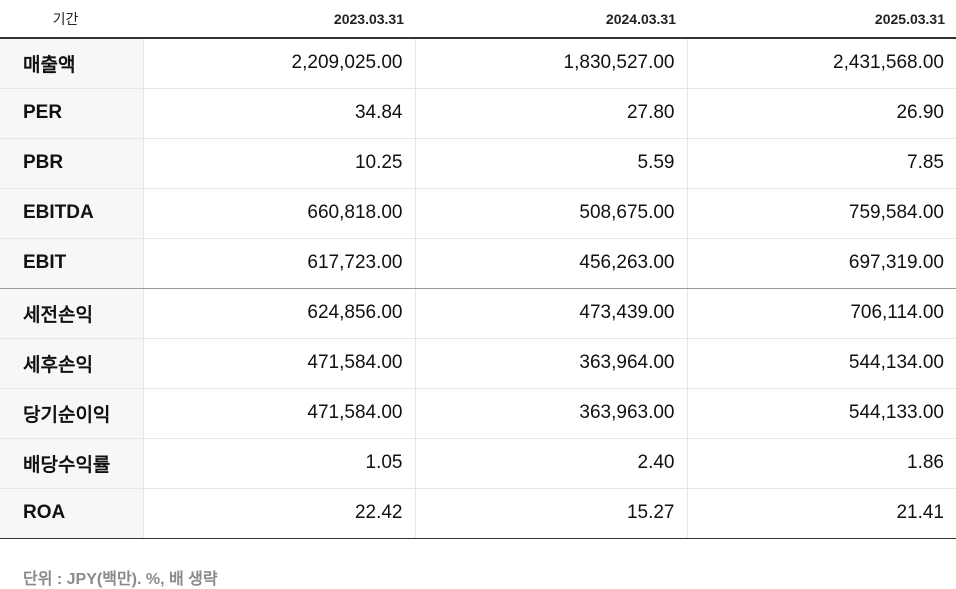 Image resolution: width=956 pixels, height=589 pixels. I want to click on row-label: EBITDA, so click(71, 213).